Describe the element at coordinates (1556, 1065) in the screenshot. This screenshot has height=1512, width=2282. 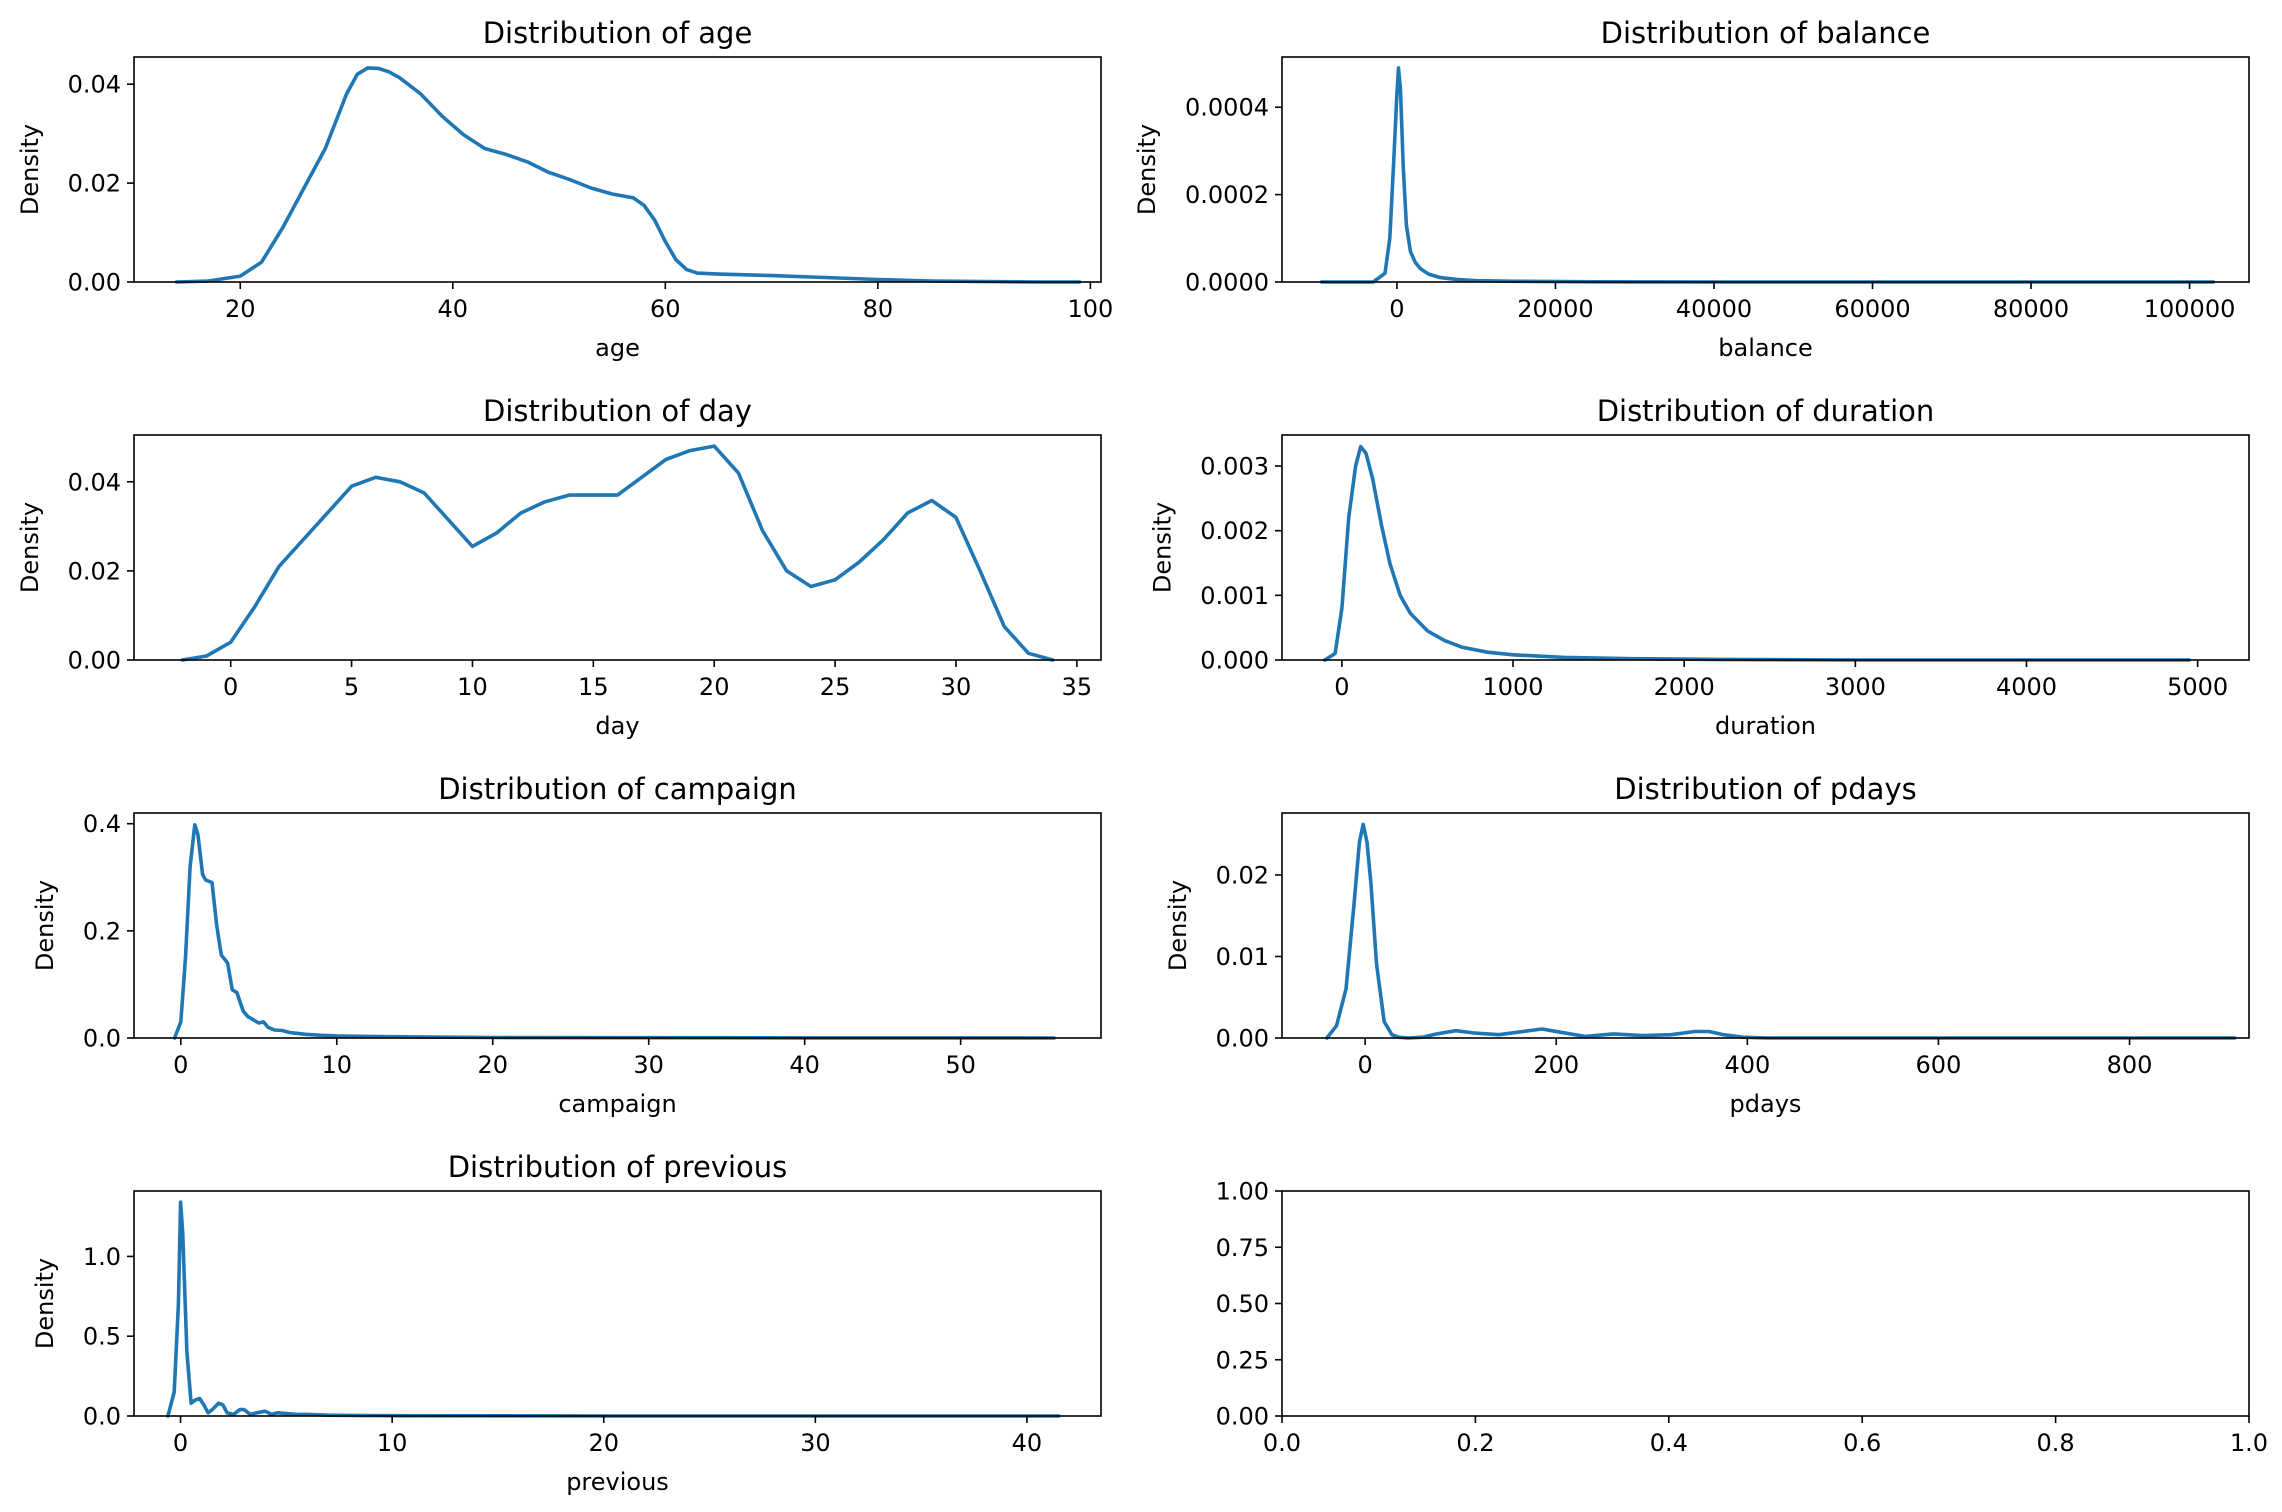
I see `x-tick-label: 200` at that location.